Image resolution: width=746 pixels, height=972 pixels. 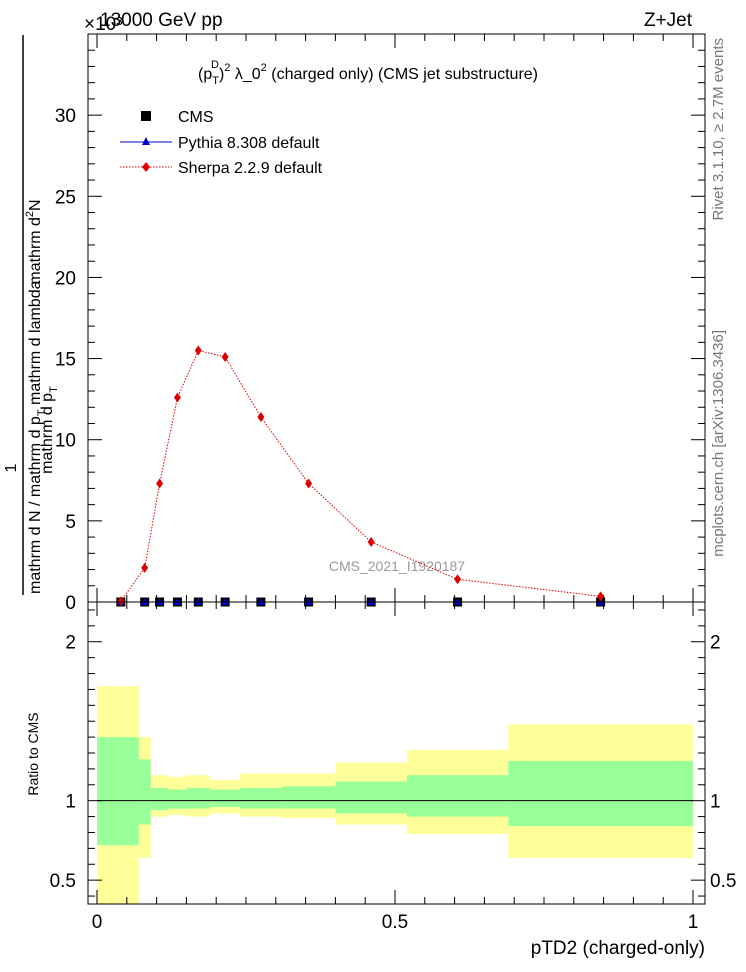 What do you see at coordinates (146, 141) in the screenshot?
I see `legend-marker-pythia` at bounding box center [146, 141].